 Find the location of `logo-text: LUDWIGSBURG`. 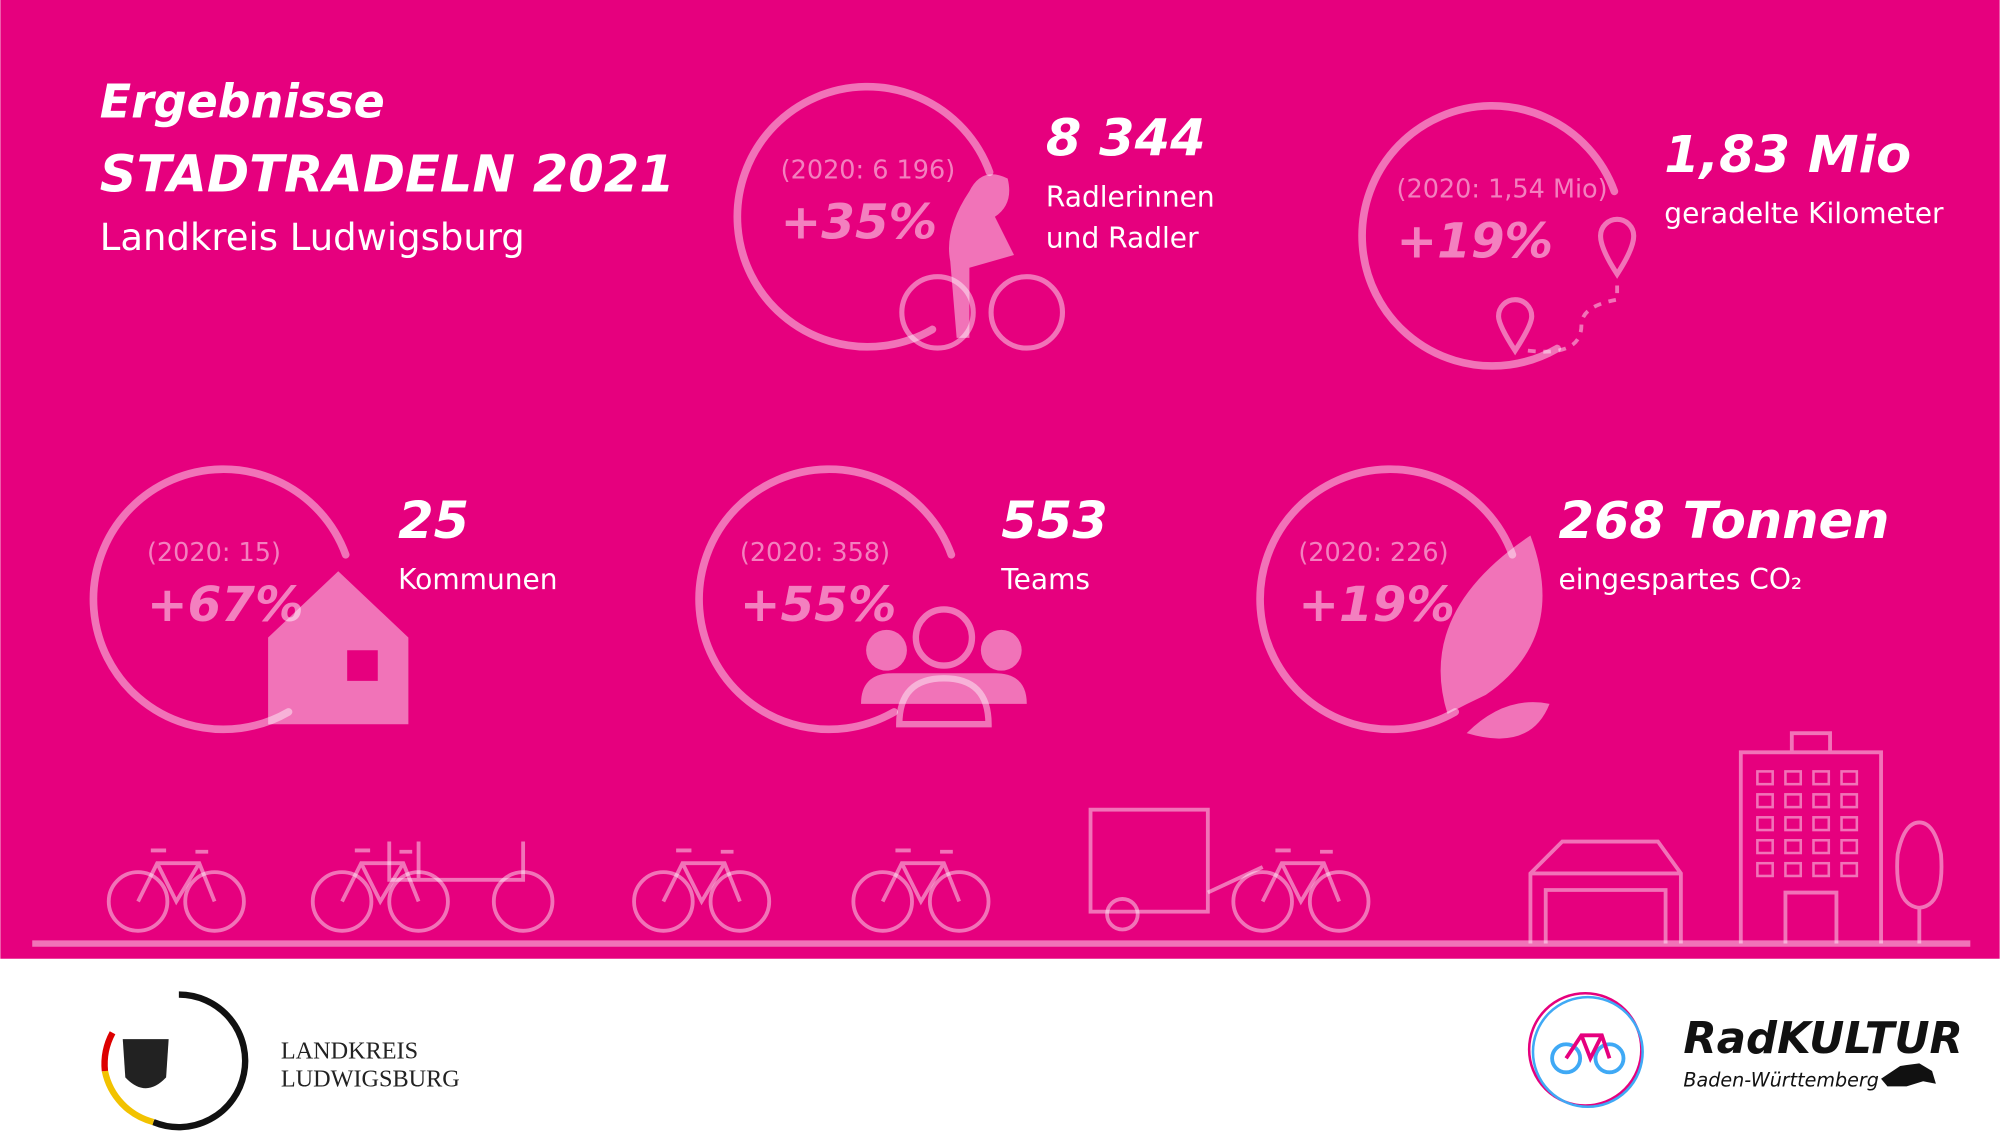

logo-text: LUDWIGSBURG is located at coordinates (370, 1078).